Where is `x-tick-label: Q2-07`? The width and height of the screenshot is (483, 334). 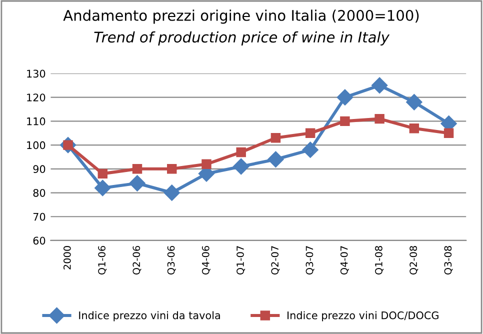
x-tick-label: Q2-07 is located at coordinates (275, 260).